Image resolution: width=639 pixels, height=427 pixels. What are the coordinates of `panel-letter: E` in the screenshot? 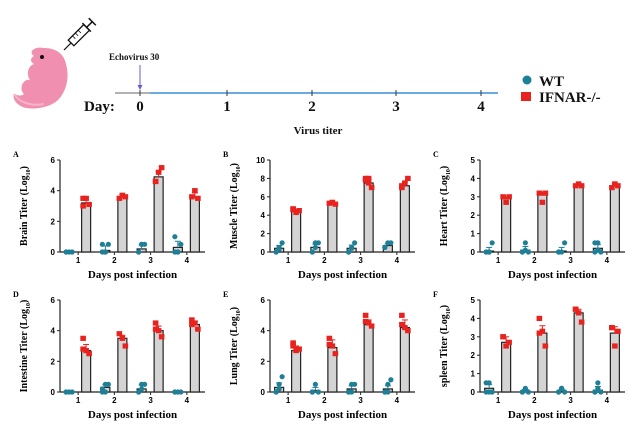 It's located at (225, 294).